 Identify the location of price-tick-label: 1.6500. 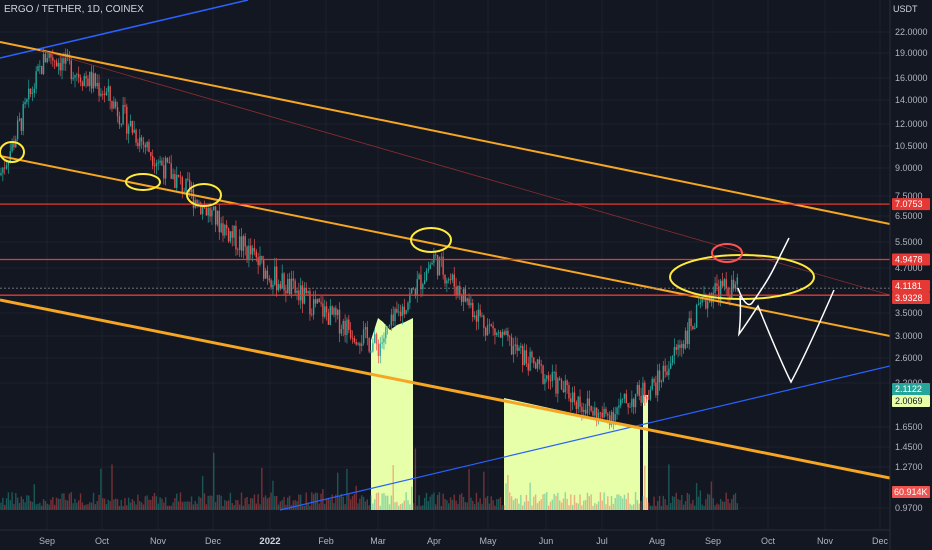
(909, 427).